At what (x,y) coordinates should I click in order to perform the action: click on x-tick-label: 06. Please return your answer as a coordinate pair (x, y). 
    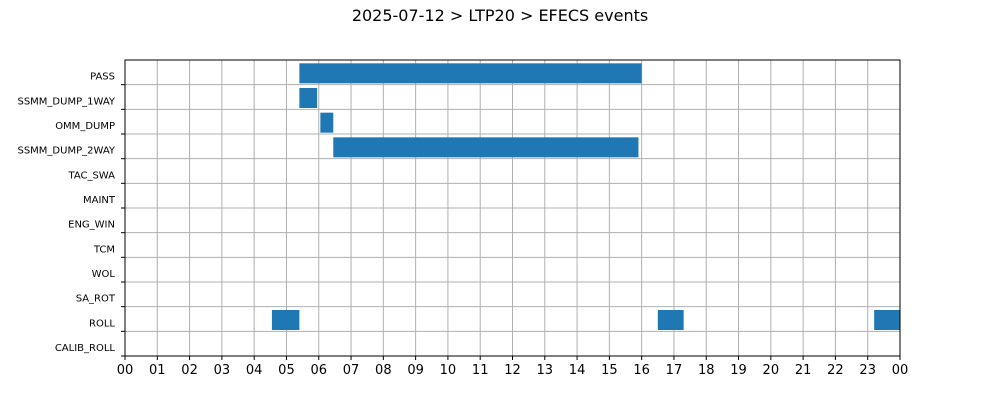
    Looking at the image, I should click on (318, 370).